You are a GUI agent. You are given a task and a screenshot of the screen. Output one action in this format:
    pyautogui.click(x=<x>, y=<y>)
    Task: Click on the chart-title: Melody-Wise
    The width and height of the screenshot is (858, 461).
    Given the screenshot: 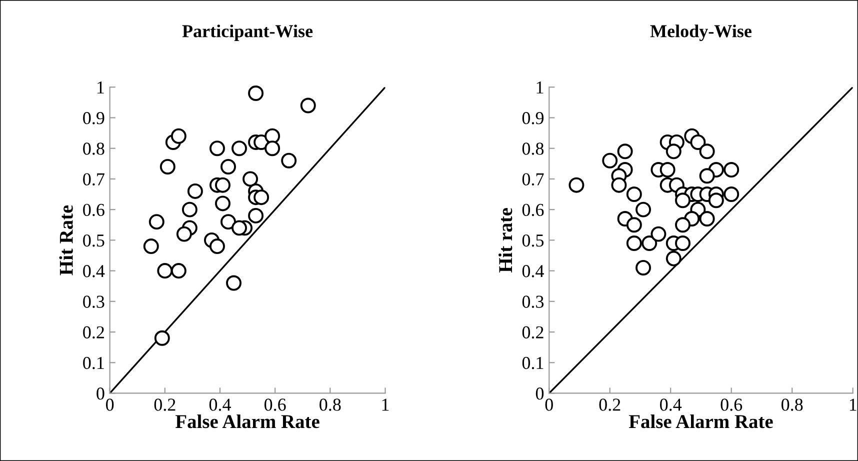 What is the action you would take?
    pyautogui.click(x=701, y=33)
    